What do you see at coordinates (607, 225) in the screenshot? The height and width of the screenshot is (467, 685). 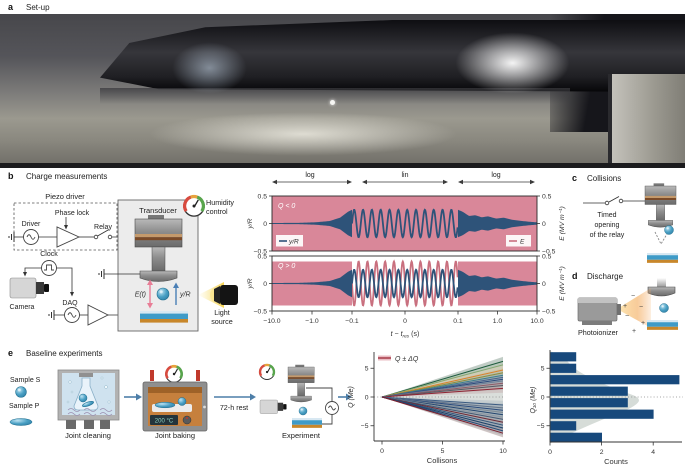 I see `caption-opening: opening` at bounding box center [607, 225].